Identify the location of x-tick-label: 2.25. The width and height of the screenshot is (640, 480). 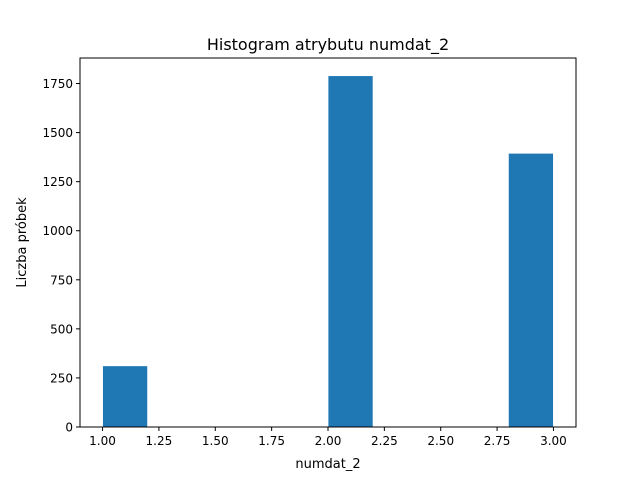
(384, 441).